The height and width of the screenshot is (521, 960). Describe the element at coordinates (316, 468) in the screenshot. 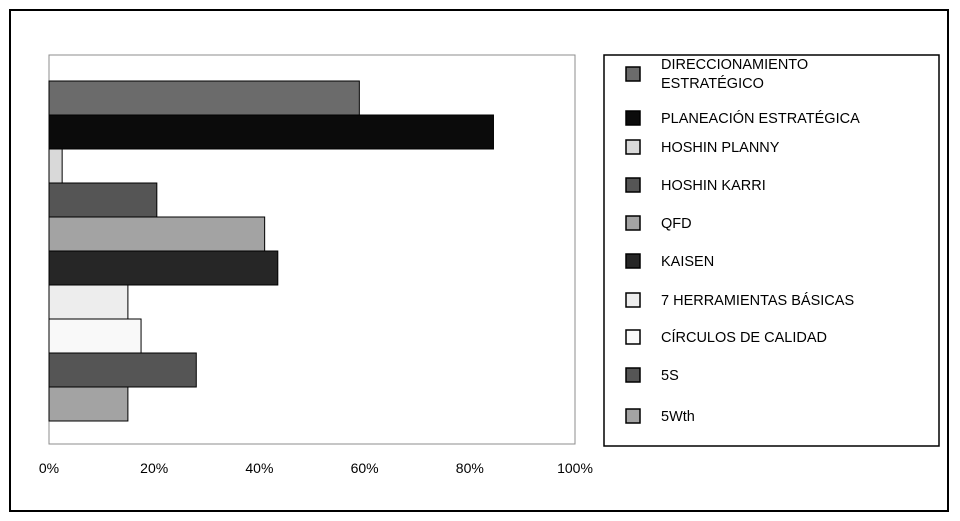

I see `x-axis: 0% 20% 40% 60% 80% 100%` at that location.